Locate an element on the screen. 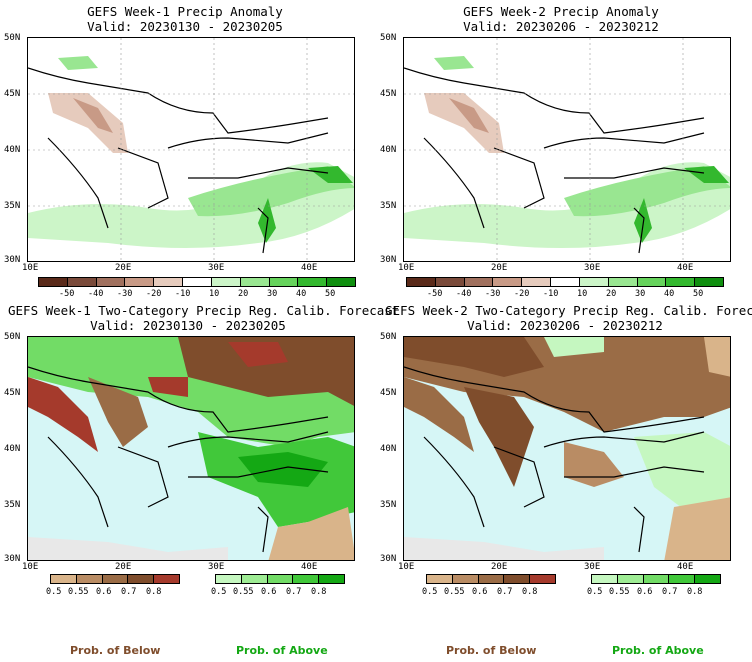 This screenshot has width=752, height=662. panel3-map is located at coordinates (191, 448).